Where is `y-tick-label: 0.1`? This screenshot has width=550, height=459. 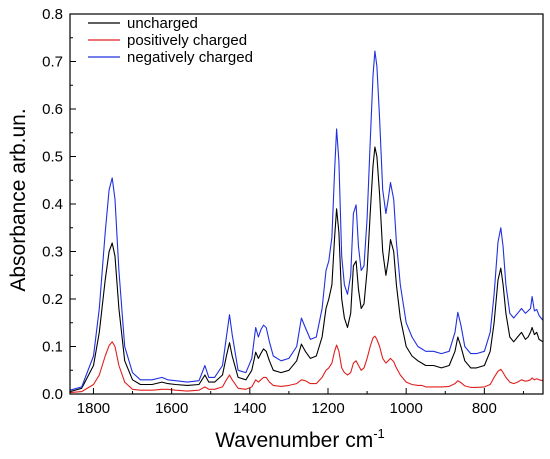 y-tick-label: 0.1 is located at coordinates (52, 347).